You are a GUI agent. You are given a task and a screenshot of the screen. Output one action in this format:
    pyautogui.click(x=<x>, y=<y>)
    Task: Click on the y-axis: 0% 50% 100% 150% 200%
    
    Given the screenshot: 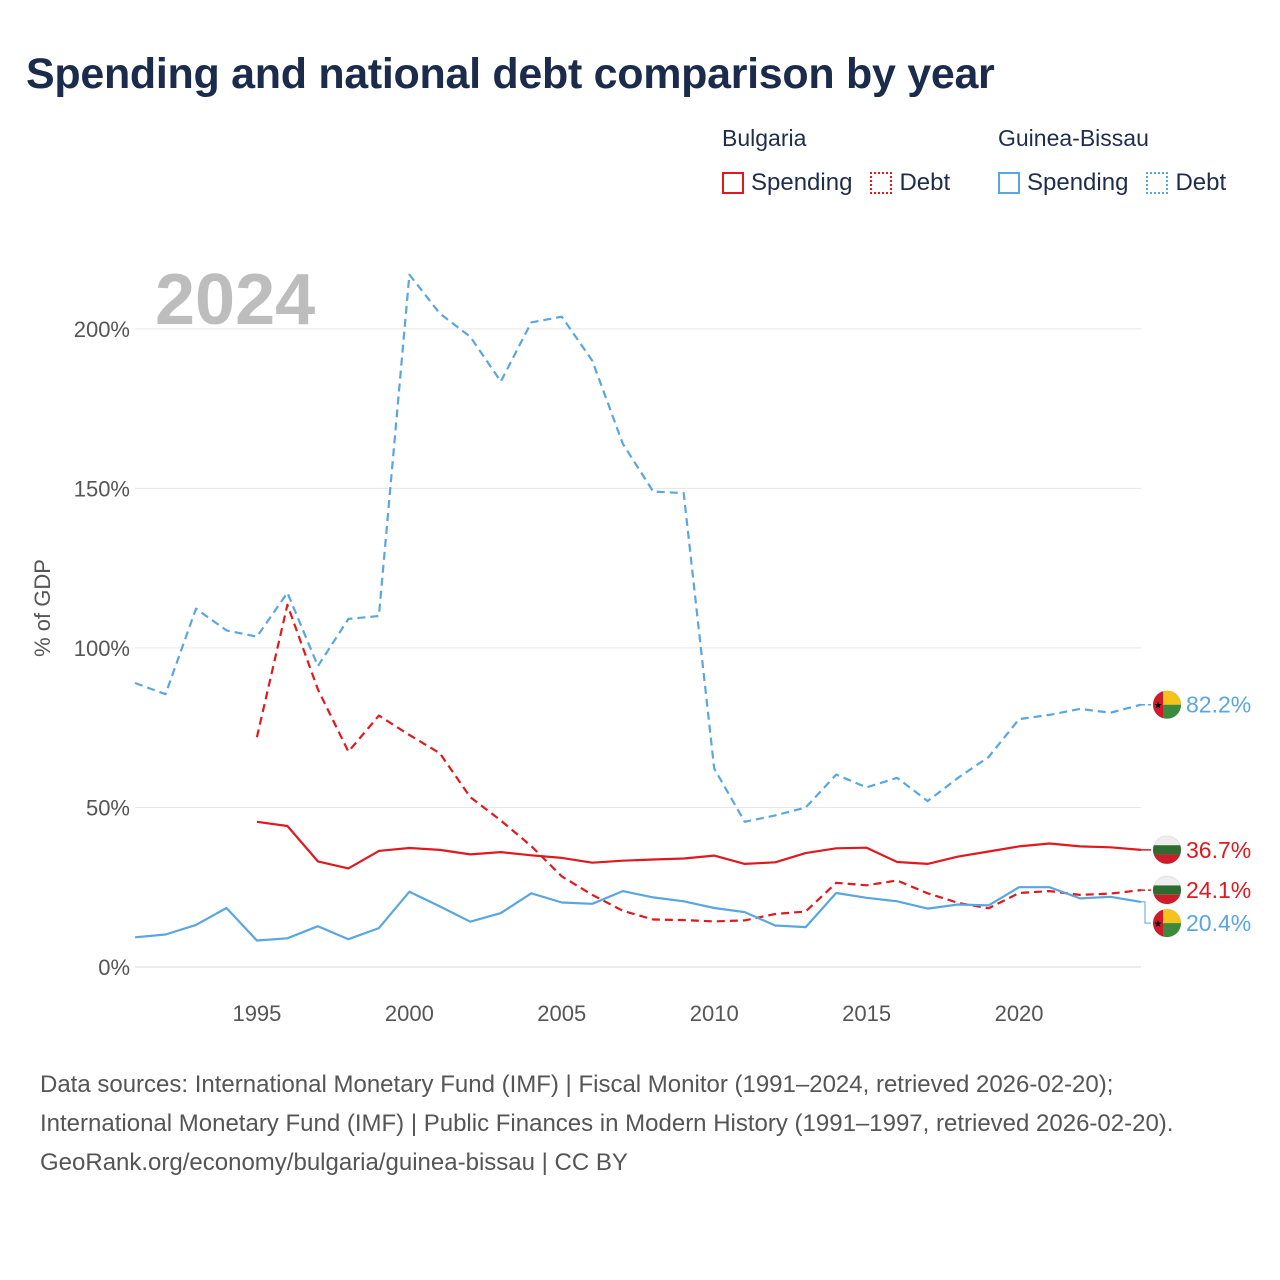 What is the action you would take?
    pyautogui.click(x=102, y=648)
    